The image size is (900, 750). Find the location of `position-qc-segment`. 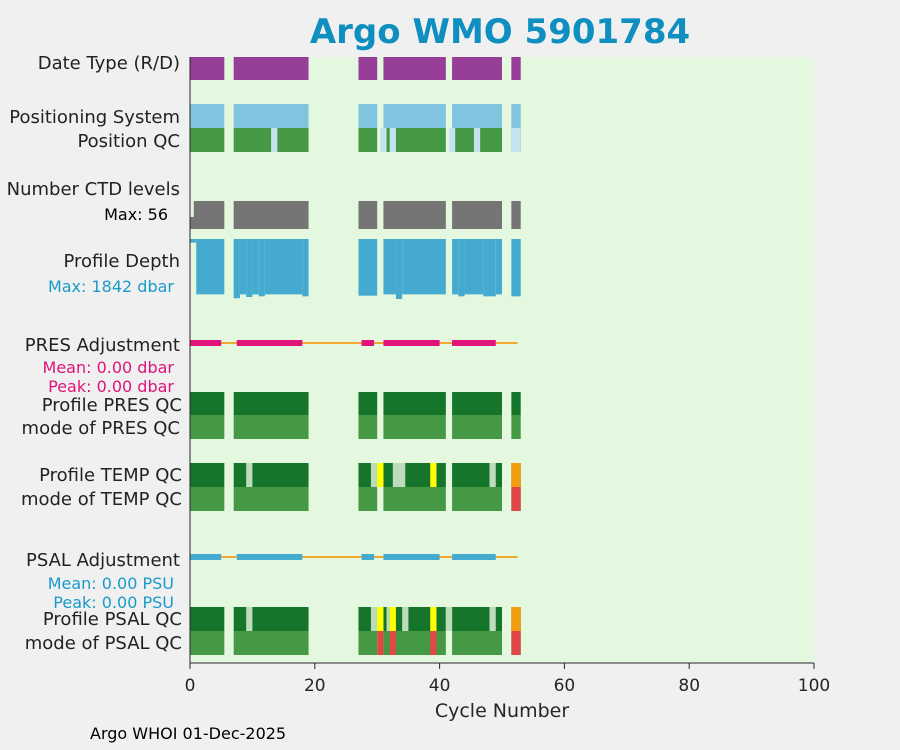

position-qc-segment is located at coordinates (207, 140).